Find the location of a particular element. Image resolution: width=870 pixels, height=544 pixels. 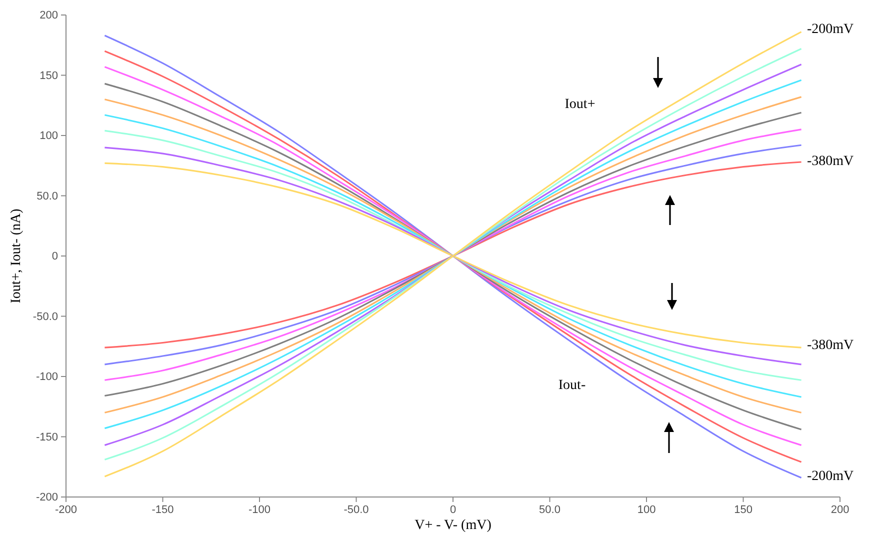

y-tick-label: 200 is located at coordinates (49, 16).